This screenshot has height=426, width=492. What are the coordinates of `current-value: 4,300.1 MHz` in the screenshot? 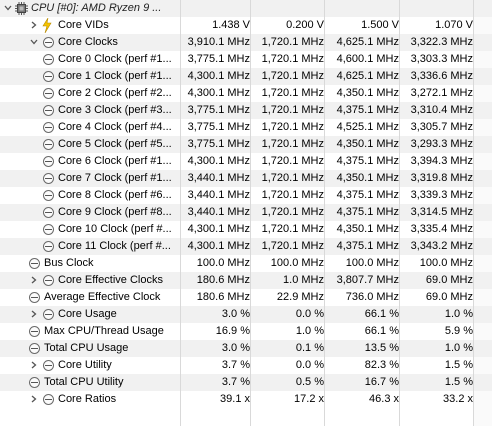 It's located at (215, 229).